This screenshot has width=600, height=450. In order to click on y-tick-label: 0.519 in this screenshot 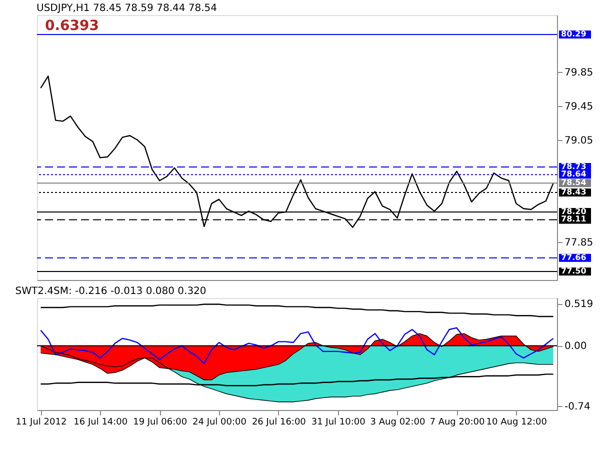, I will do `click(579, 304)`.